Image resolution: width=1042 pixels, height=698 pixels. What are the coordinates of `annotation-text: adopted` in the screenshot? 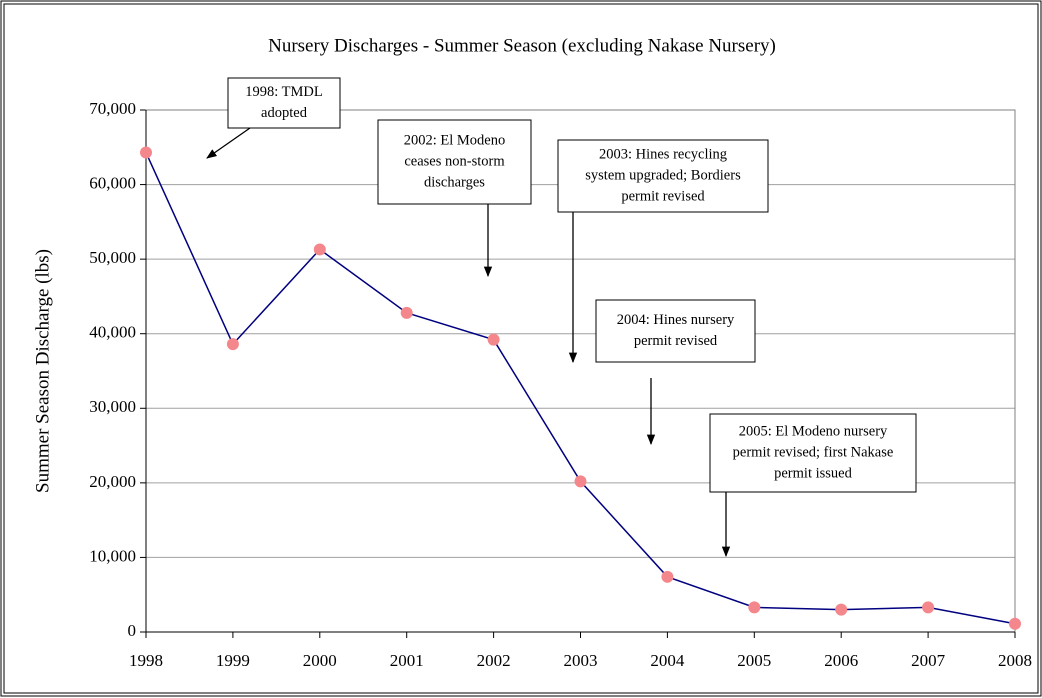 It's located at (284, 113).